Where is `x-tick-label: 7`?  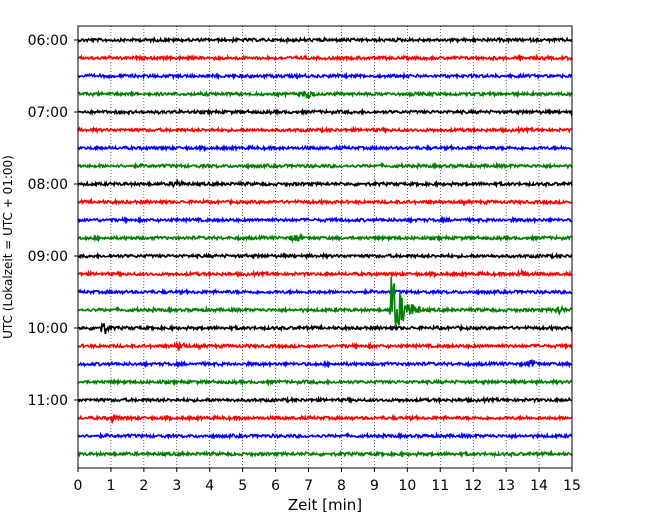 x-tick-label: 7 is located at coordinates (308, 486).